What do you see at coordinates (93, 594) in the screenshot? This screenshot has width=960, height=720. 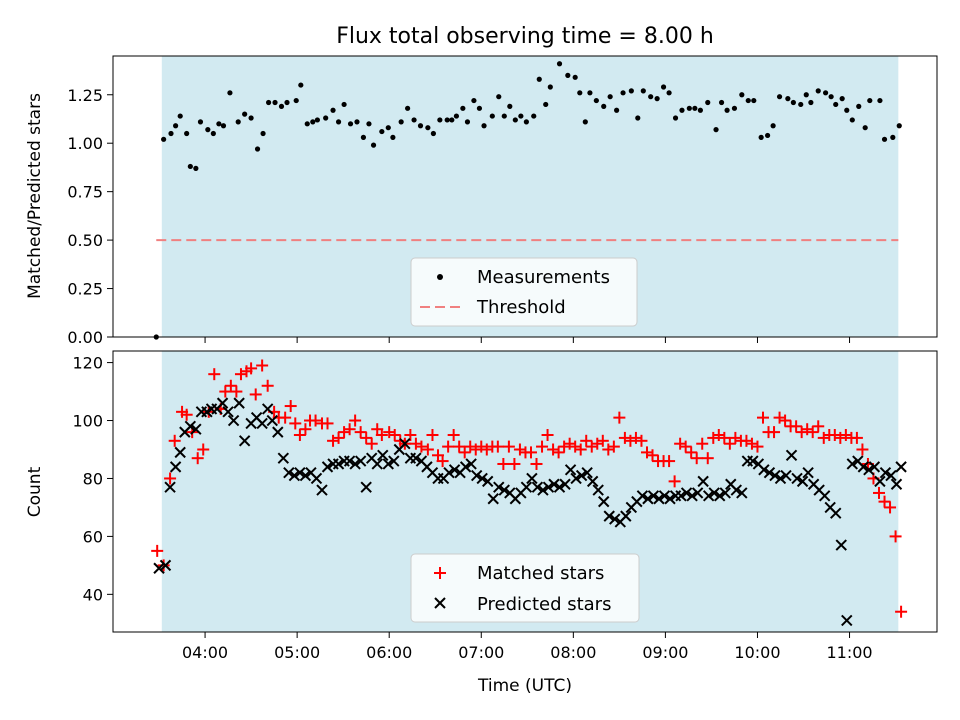 I see `y-tick-label: 40` at bounding box center [93, 594].